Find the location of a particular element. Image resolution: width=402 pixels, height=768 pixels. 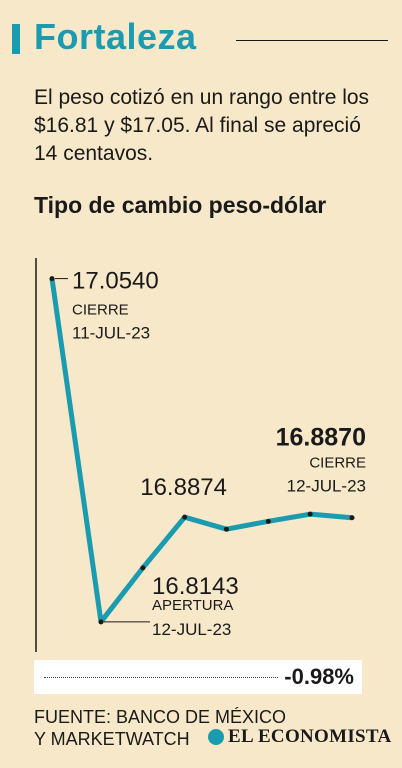

page-title: Fortaleza is located at coordinates (115, 36).